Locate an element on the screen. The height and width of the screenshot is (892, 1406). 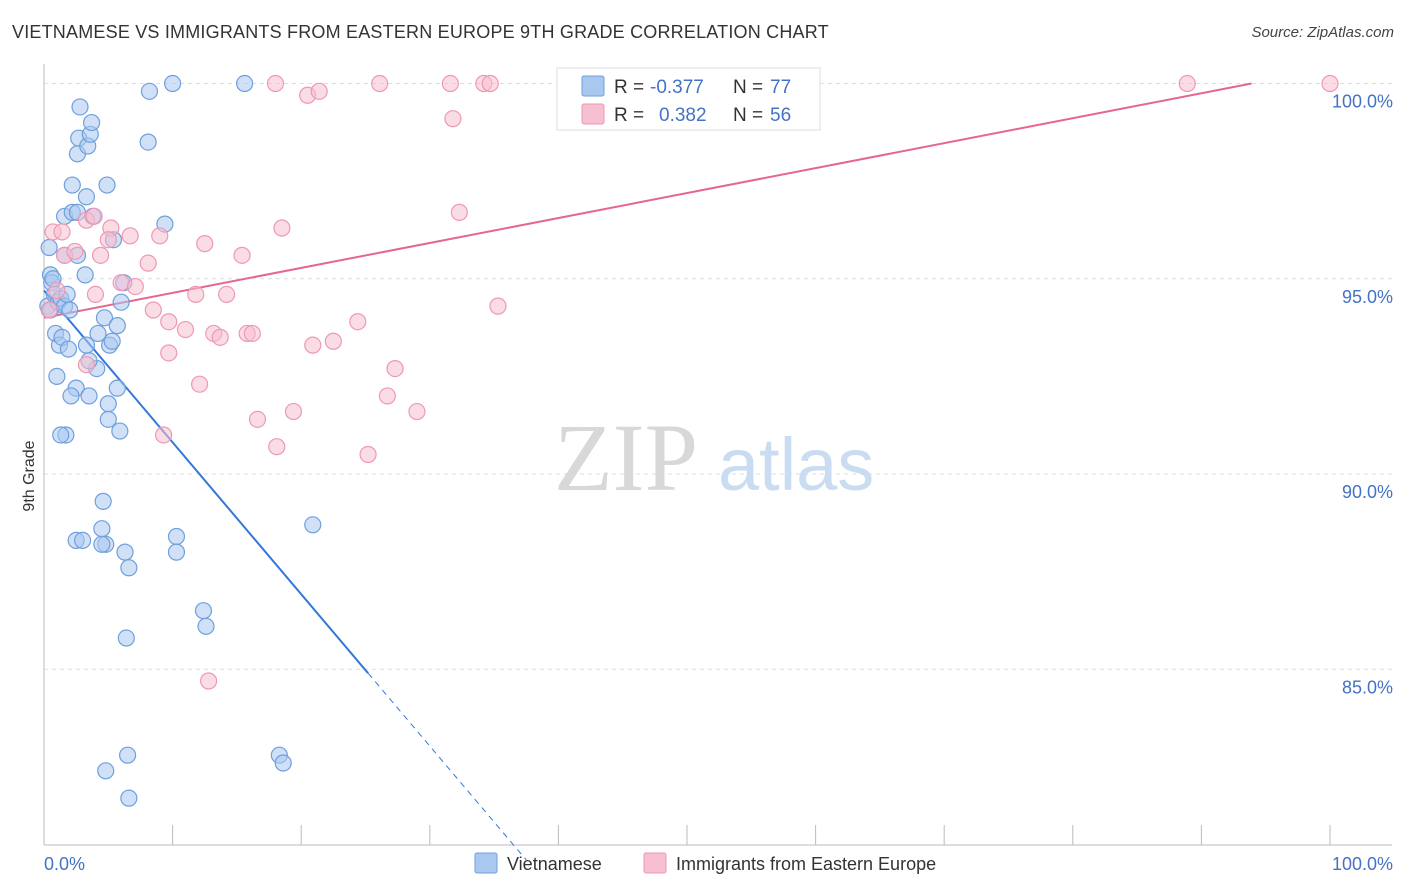
legend-r-label-0: R = is located at coordinates (629, 87).